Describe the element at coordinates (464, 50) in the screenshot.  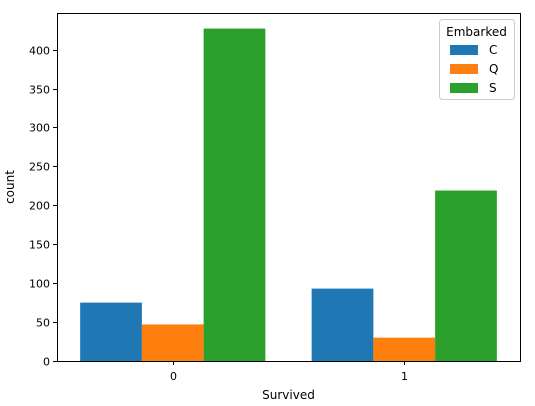
I see `legend-swatch-C` at that location.